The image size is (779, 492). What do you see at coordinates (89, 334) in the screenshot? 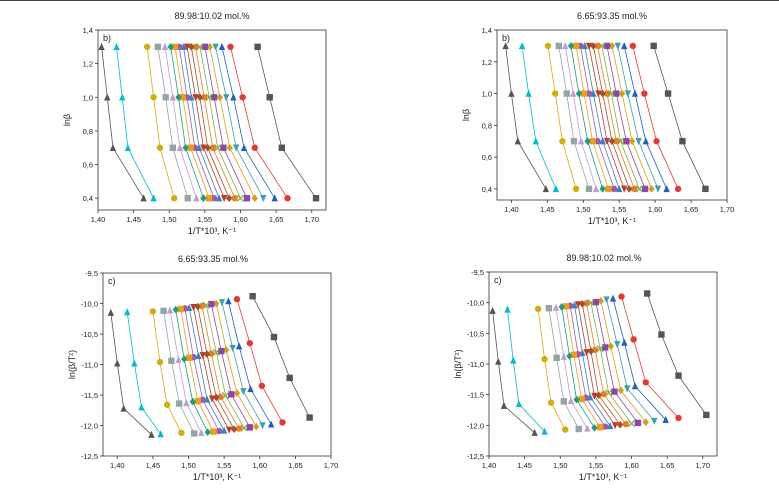
I see `y-tick-label: -10,5` at bounding box center [89, 334].